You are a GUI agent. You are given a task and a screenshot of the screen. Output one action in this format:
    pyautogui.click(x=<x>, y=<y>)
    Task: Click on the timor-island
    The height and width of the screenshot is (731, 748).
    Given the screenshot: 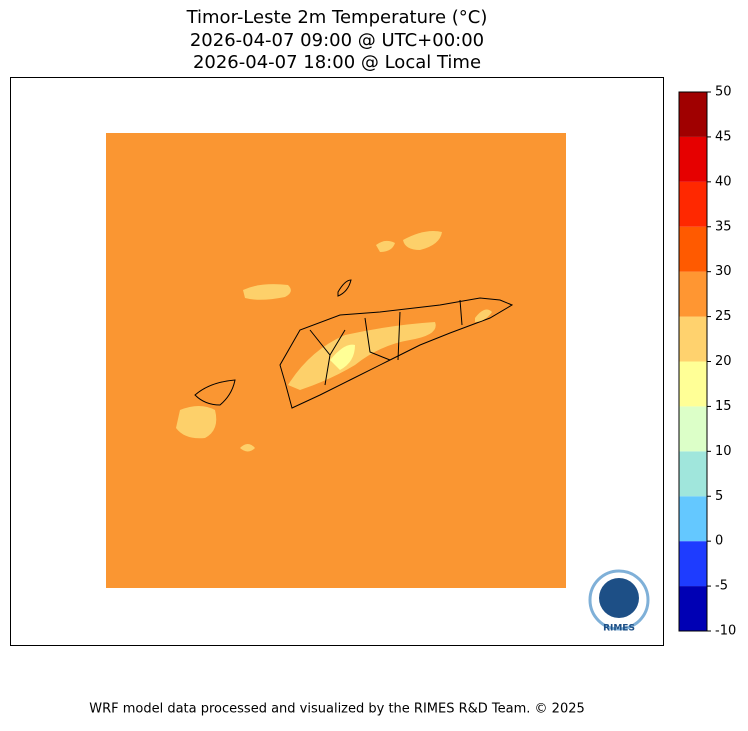 What is the action you would take?
    pyautogui.click(x=396, y=353)
    